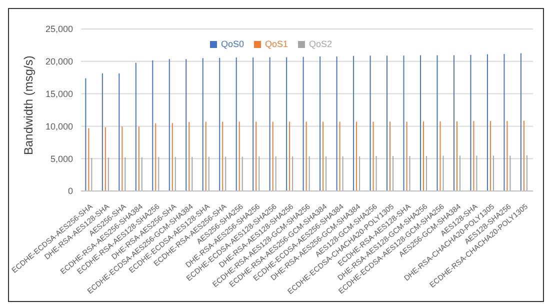 This screenshot has height=308, width=550. What do you see at coordinates (28, 105) in the screenshot?
I see `y-axis-title: Bandwidth (msg/s)` at bounding box center [28, 105].